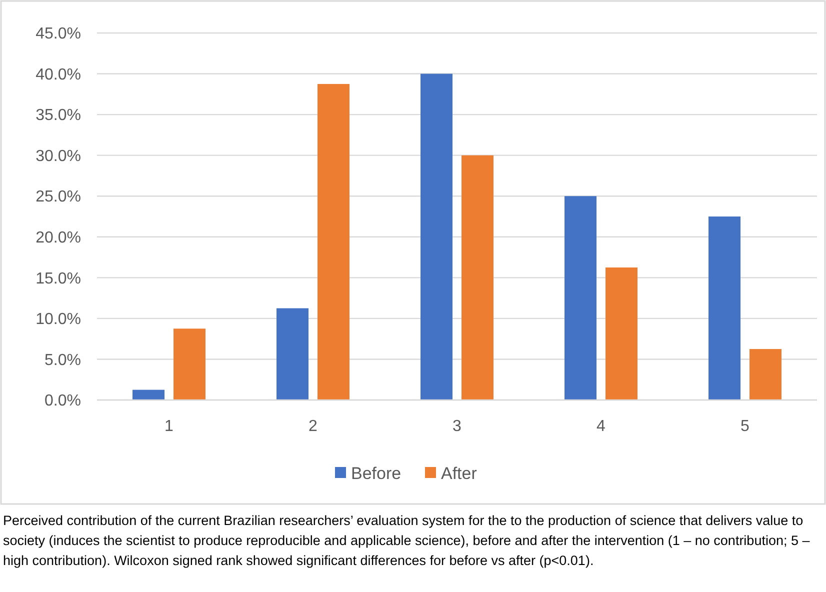  What do you see at coordinates (313, 426) in the screenshot?
I see `x-tick-label: 2` at bounding box center [313, 426].